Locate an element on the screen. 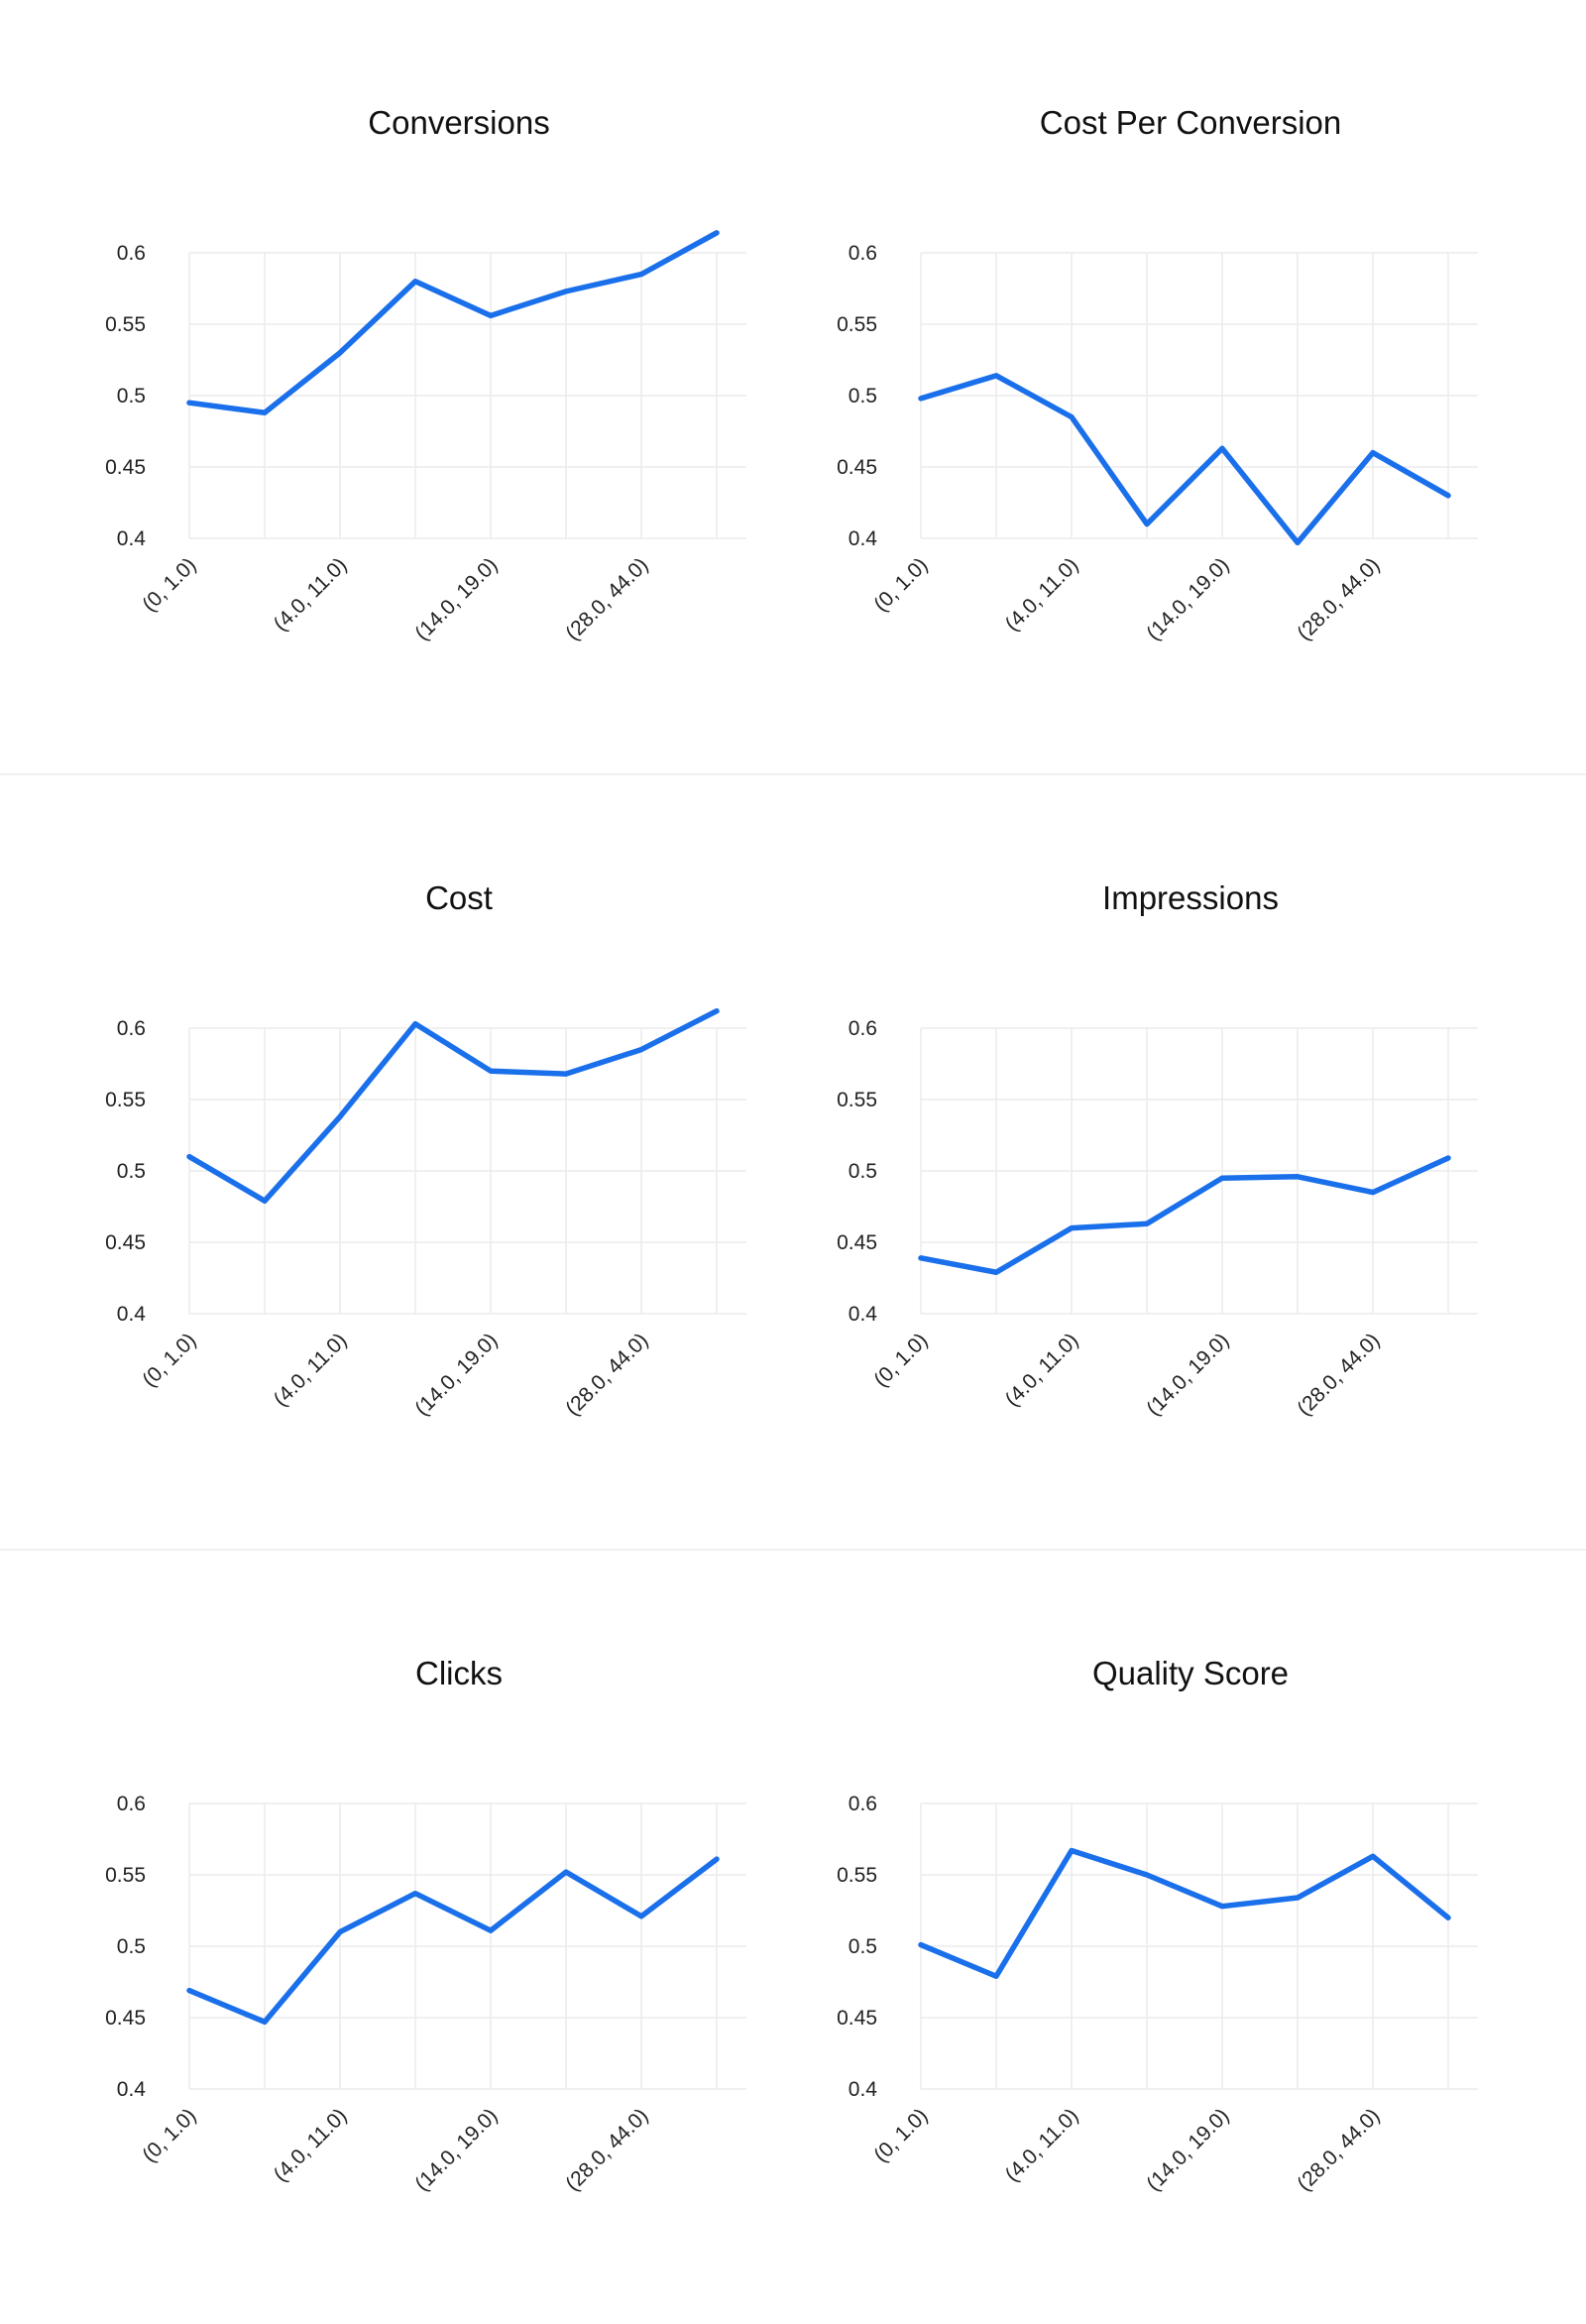 The width and height of the screenshot is (1586, 2324). chart-title: Conversions is located at coordinates (458, 122).